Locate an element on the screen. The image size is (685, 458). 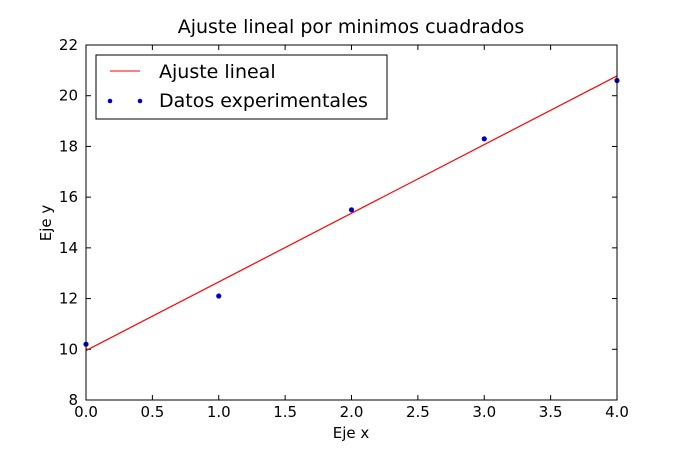
y-tick-label: 18 is located at coordinates (68, 146).